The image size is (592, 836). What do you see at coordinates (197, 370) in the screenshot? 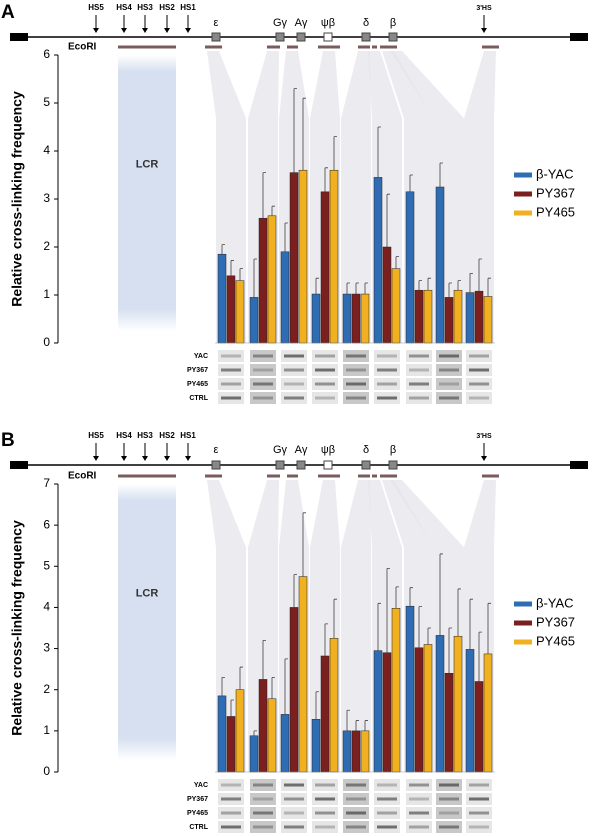
I see `gel-label: PY367` at bounding box center [197, 370].